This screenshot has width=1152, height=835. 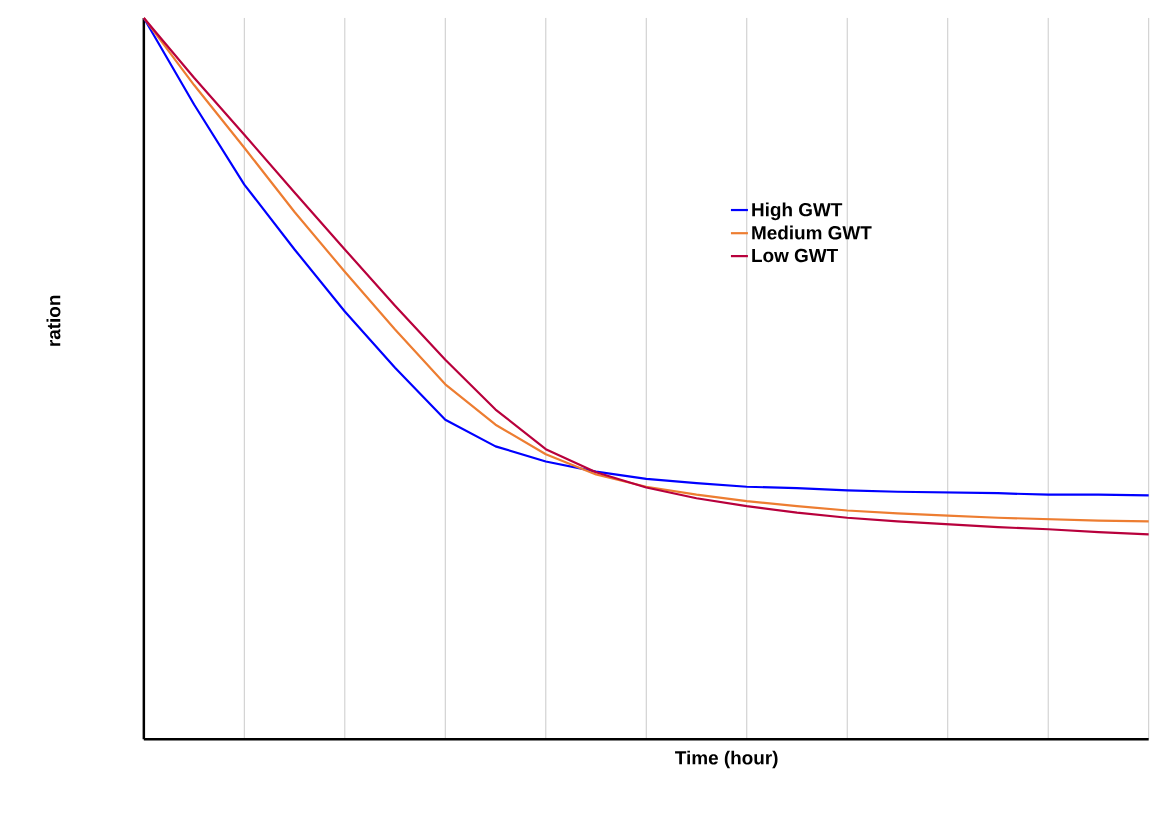 What do you see at coordinates (797, 211) in the screenshot?
I see `legend-label: High GWT` at bounding box center [797, 211].